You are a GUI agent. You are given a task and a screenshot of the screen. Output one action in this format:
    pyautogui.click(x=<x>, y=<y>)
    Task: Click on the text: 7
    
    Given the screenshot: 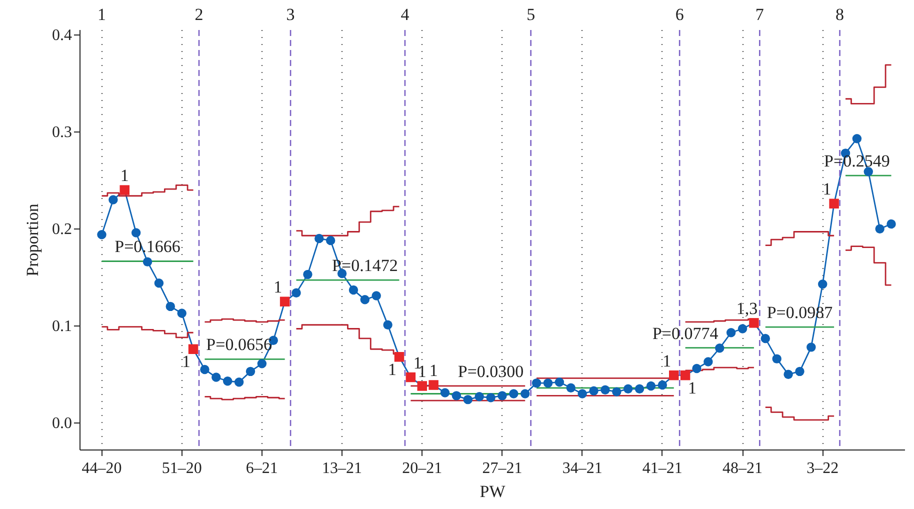 What is the action you would take?
    pyautogui.click(x=759, y=14)
    